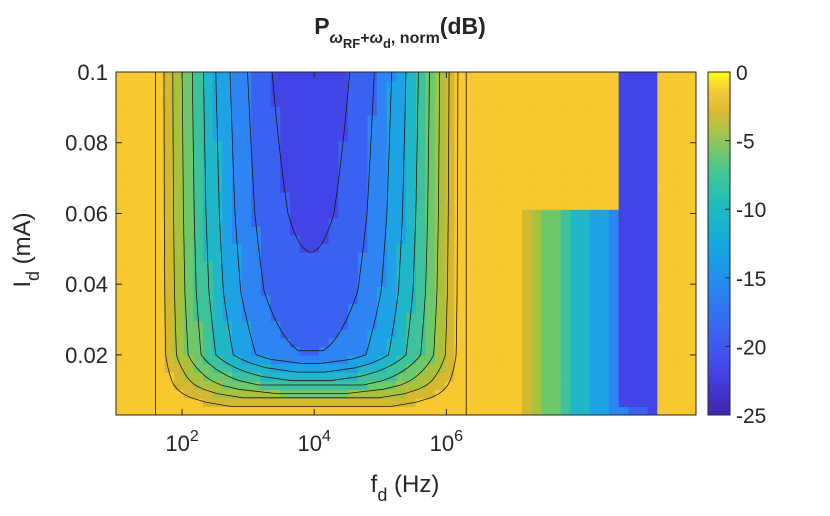  I want to click on x-tick-label: 102, so click(181, 442).